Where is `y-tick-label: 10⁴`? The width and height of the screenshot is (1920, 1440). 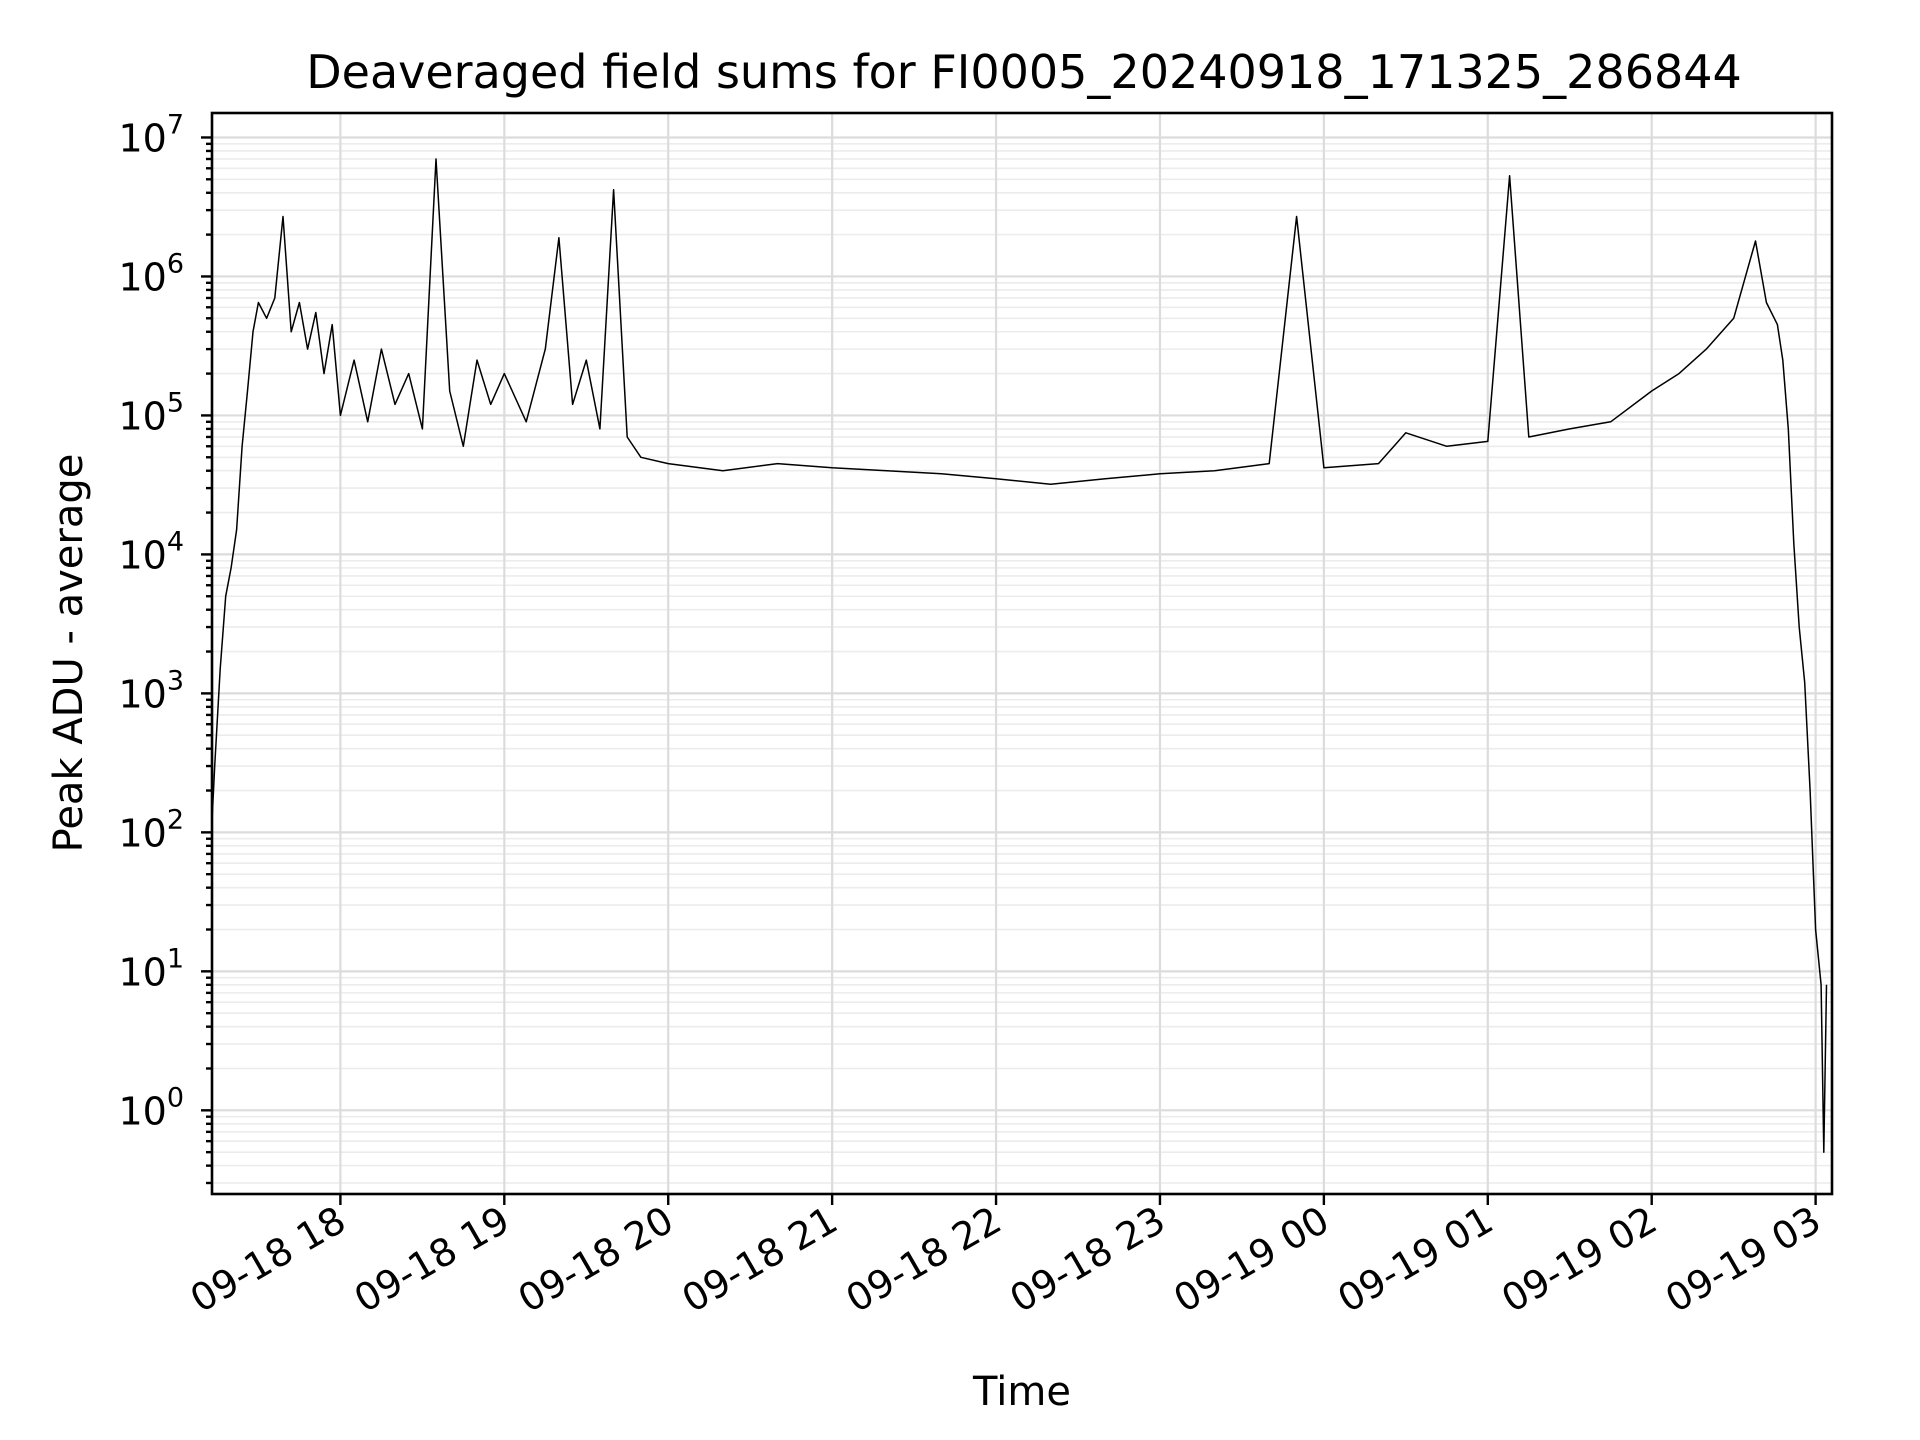 y-tick-label: 10⁴ is located at coordinates (151, 551).